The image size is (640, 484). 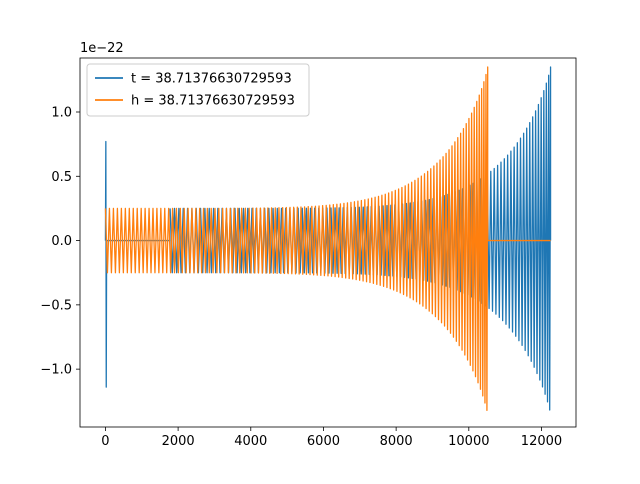 What do you see at coordinates (178, 441) in the screenshot?
I see `x-tick-label: 2000` at bounding box center [178, 441].